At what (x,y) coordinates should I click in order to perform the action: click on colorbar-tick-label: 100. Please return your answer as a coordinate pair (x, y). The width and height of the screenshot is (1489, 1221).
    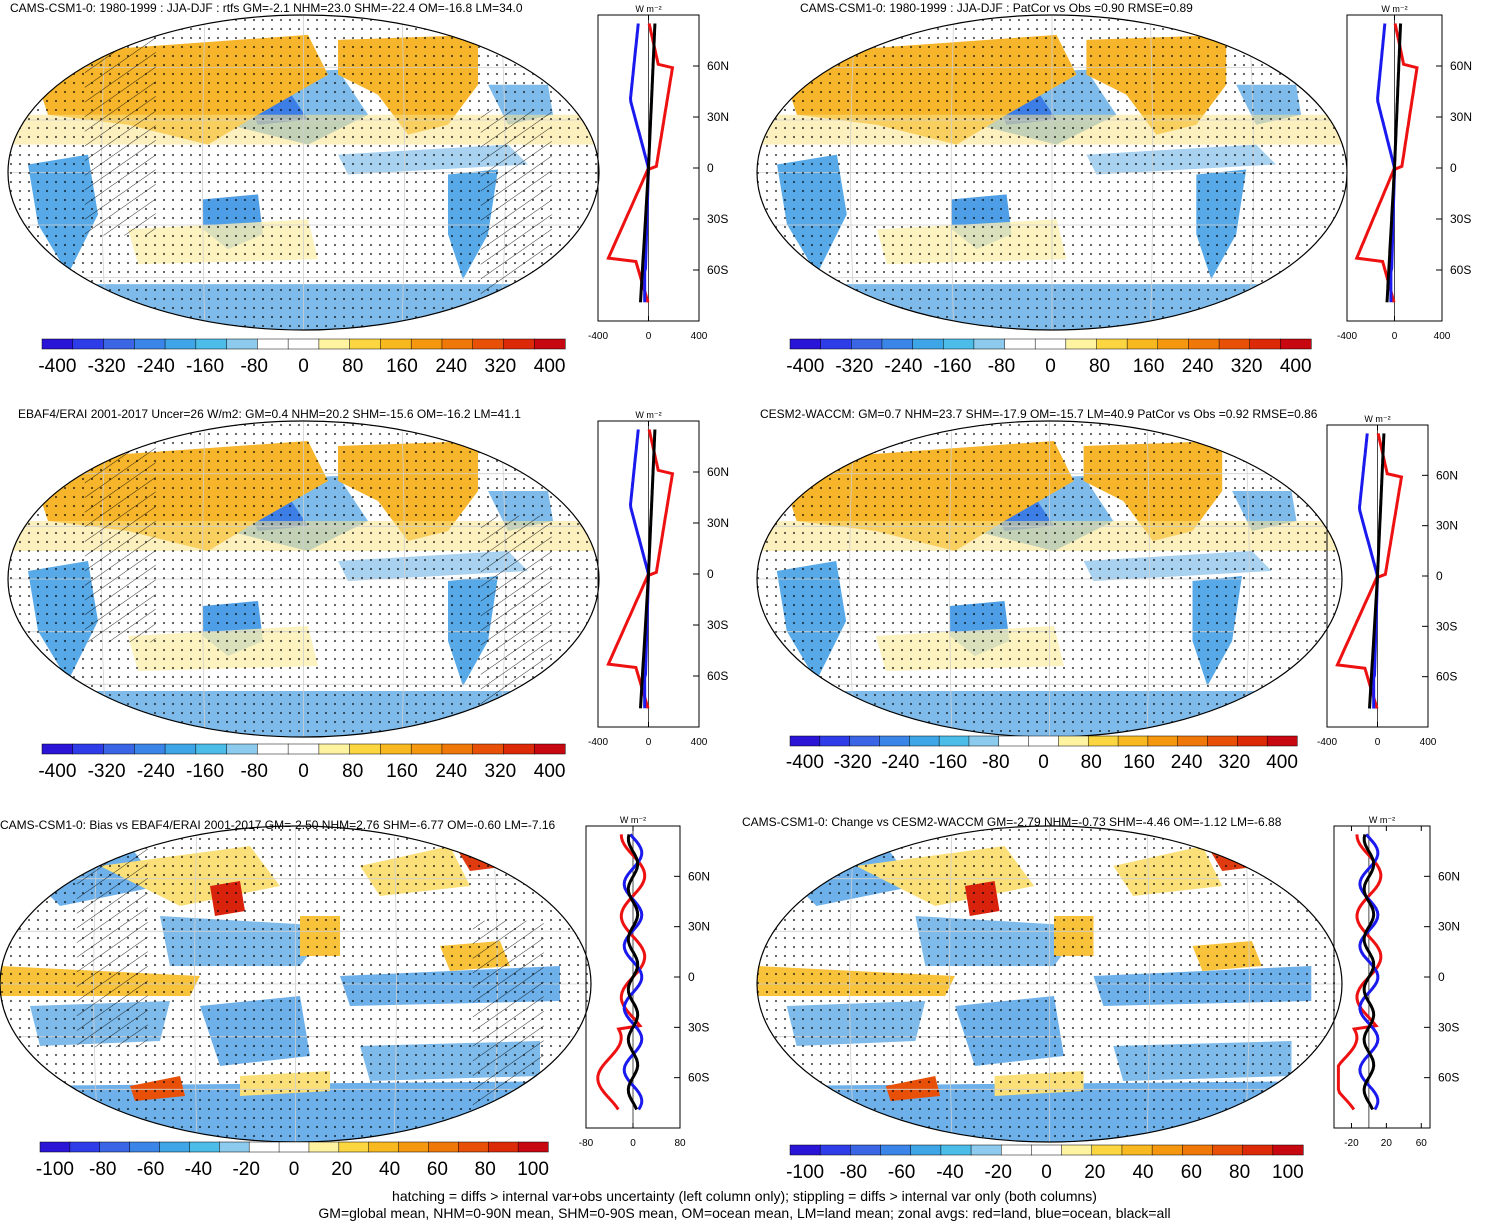
    Looking at the image, I should click on (1288, 1172).